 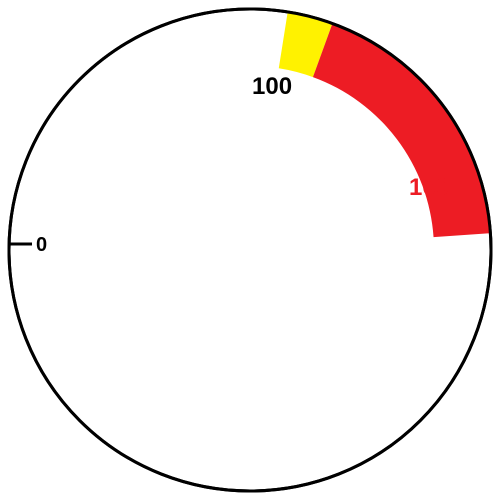 What do you see at coordinates (42, 245) in the screenshot?
I see `tick-label-0: 0` at bounding box center [42, 245].